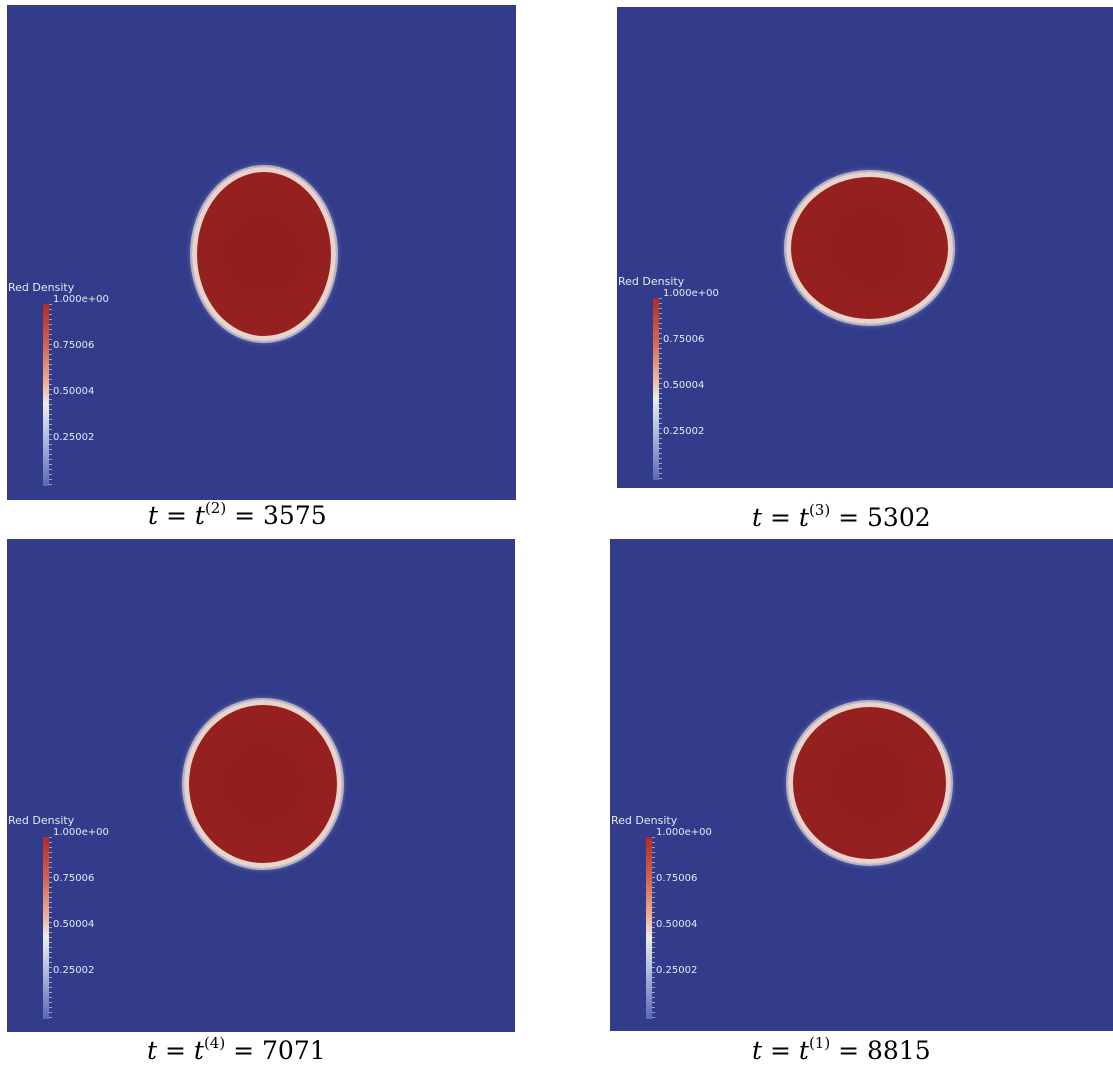  I want to click on panel-3-caption: t = t(4) = 7071, so click(236, 1049).